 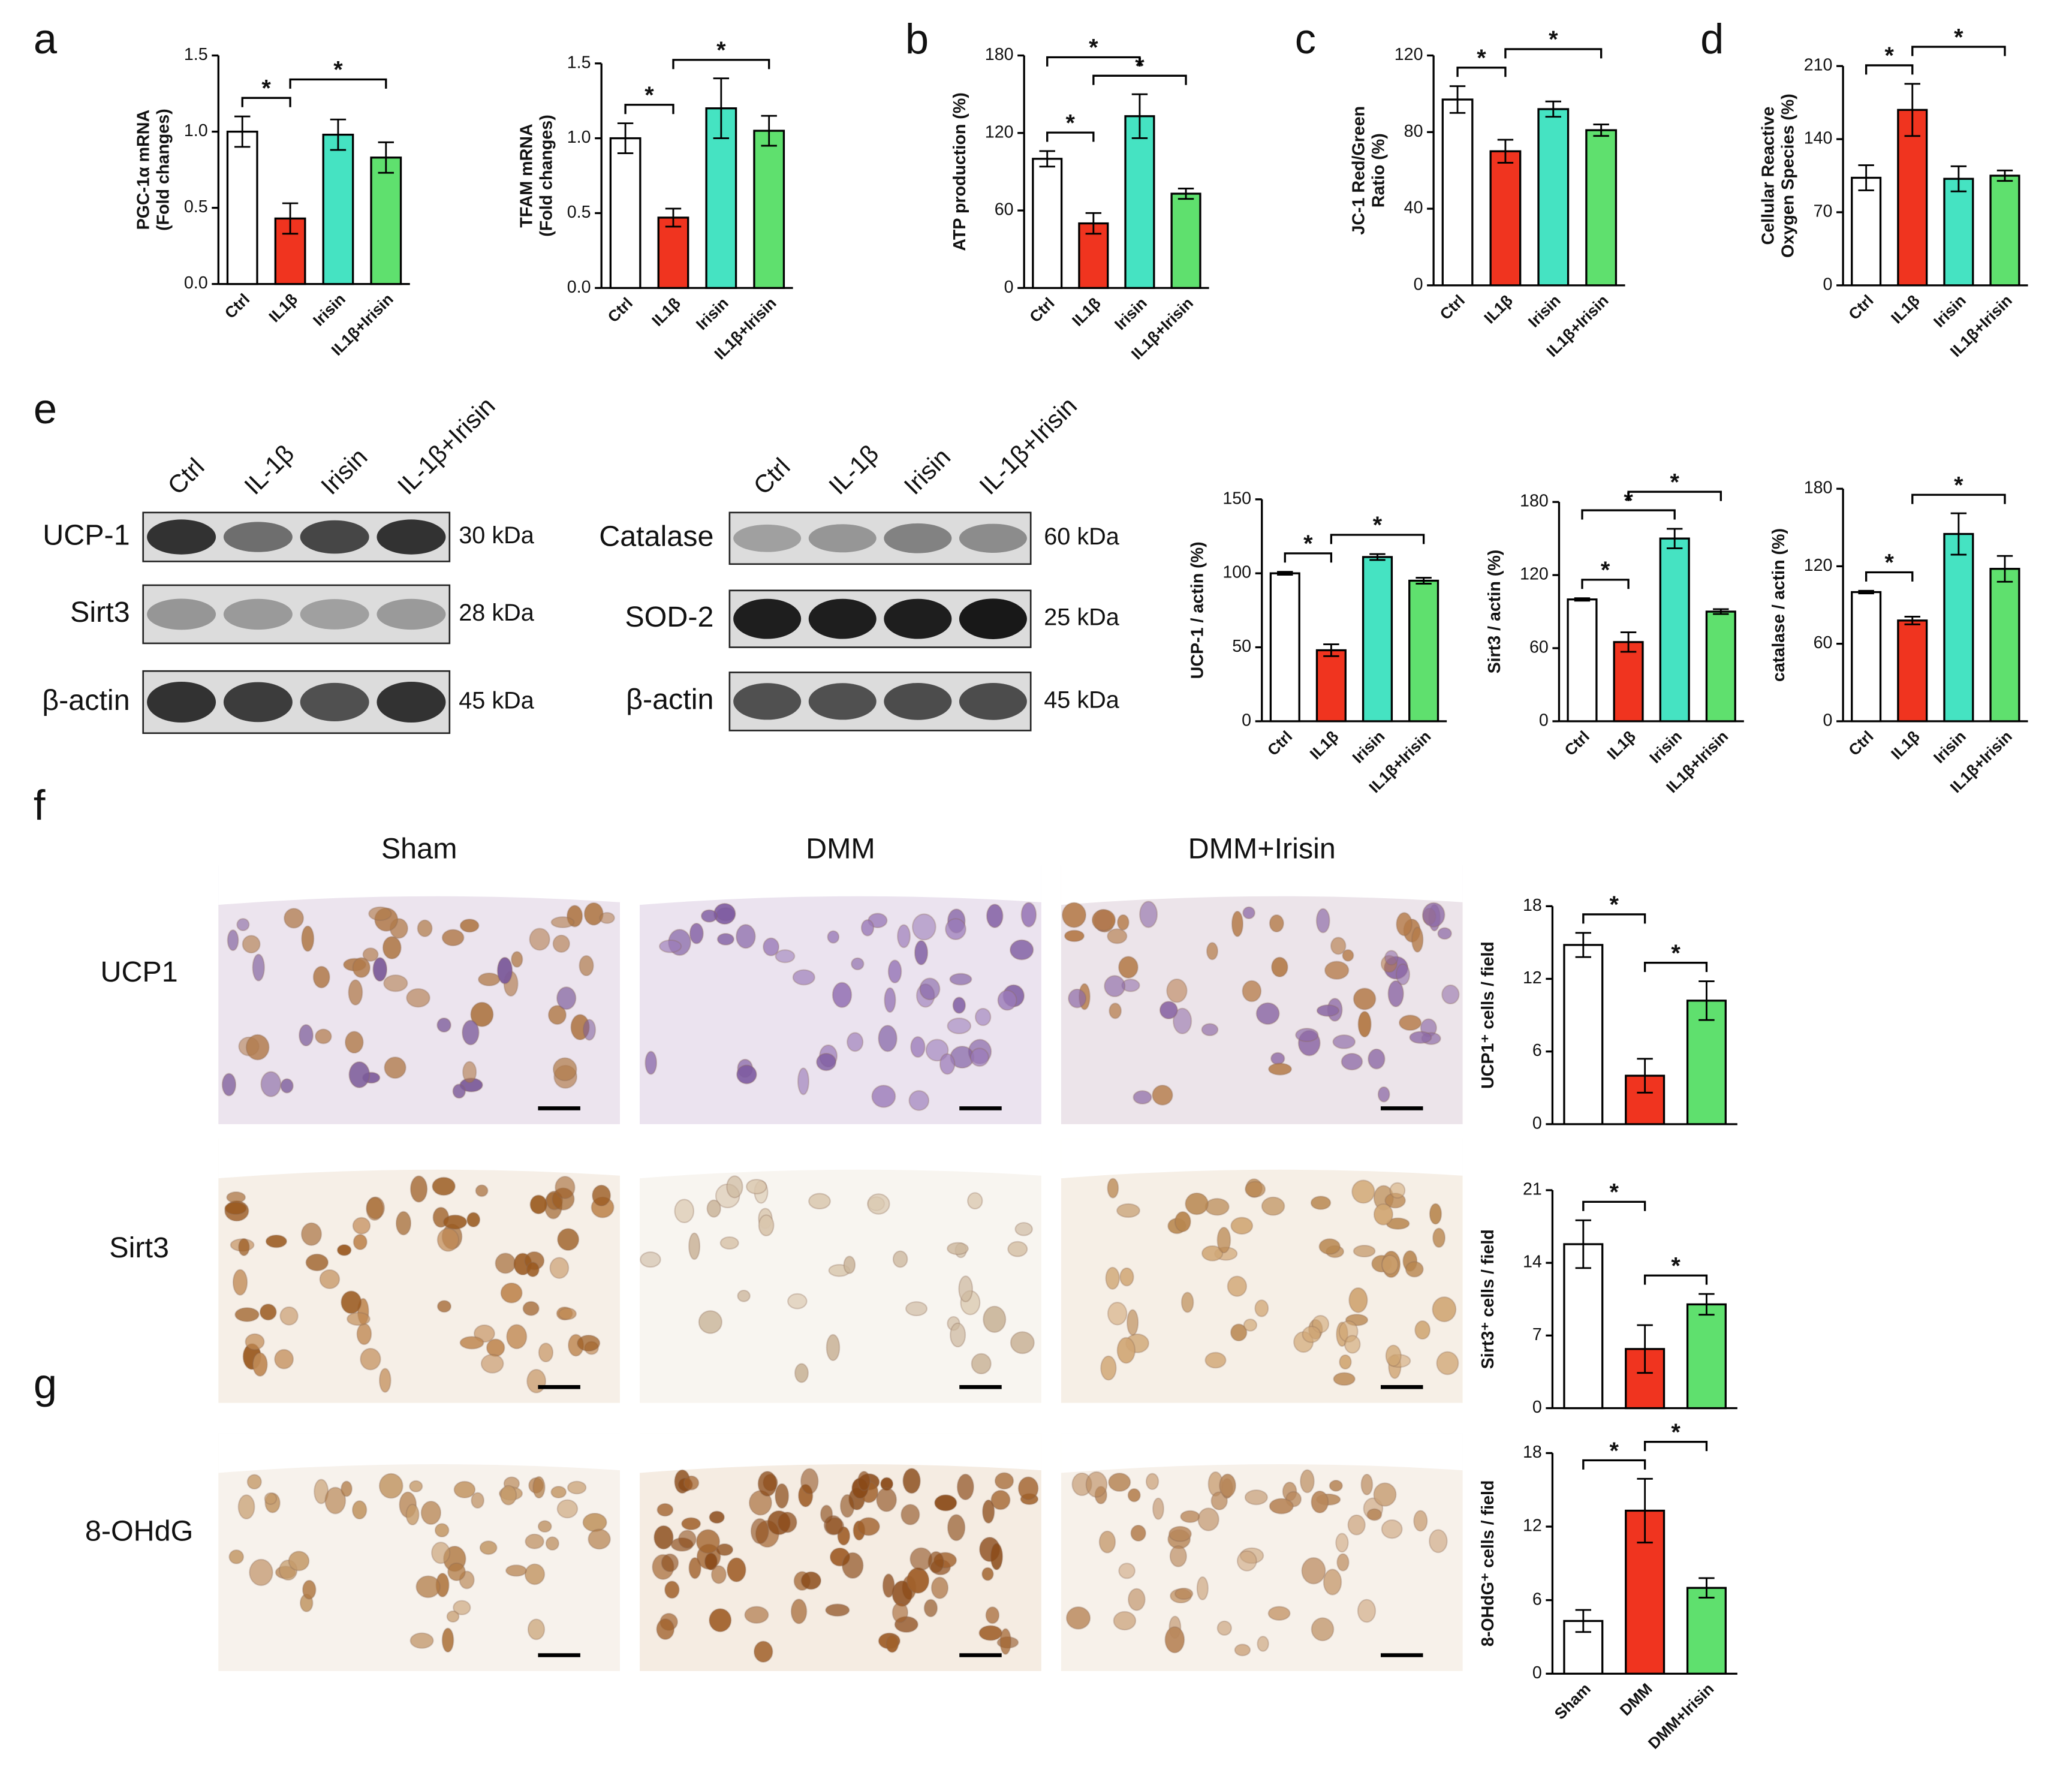 I want to click on tissue-surface, so click(x=841, y=1453).